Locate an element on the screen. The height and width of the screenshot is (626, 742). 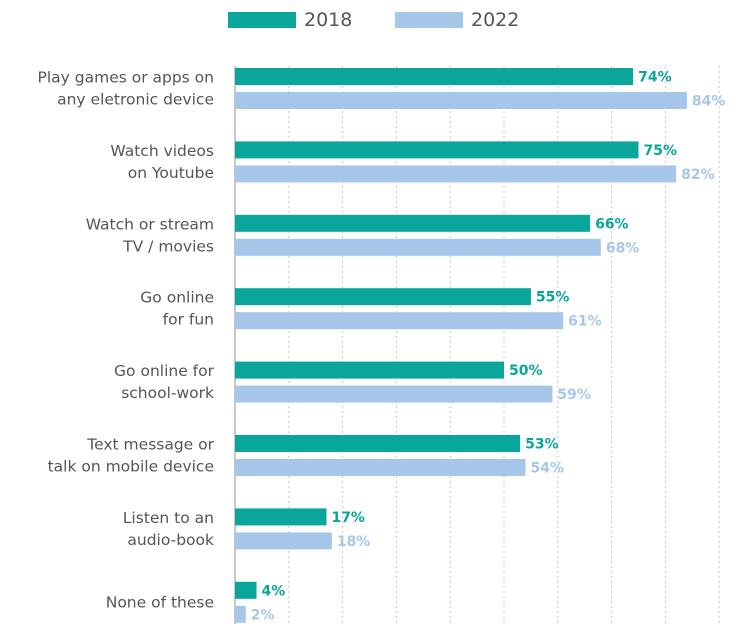
category-label: any eletronic device is located at coordinates (135, 100).